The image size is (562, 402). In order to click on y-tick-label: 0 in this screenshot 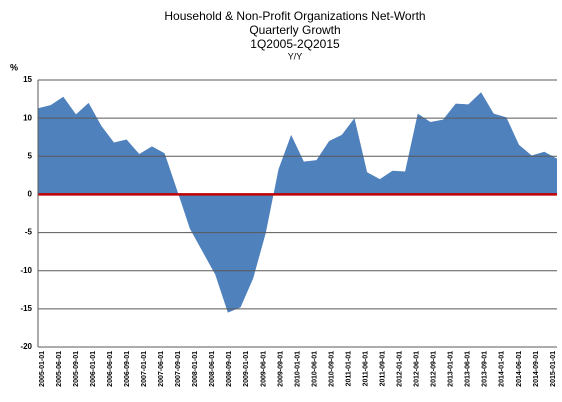, I will do `click(30, 194)`.